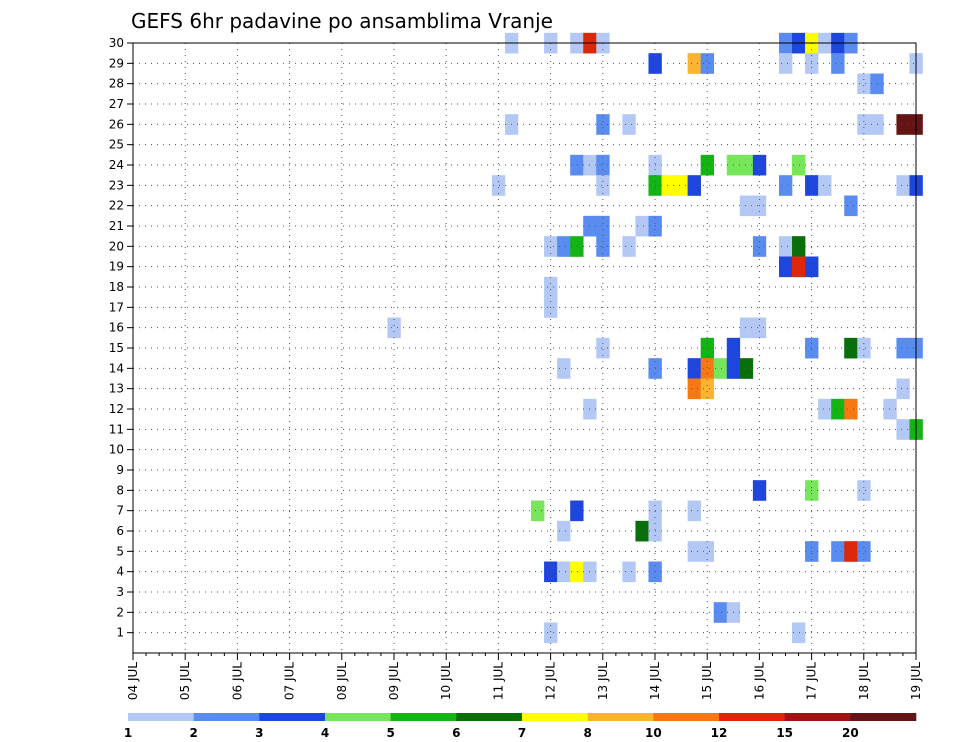 This screenshot has width=960, height=742. What do you see at coordinates (116, 206) in the screenshot?
I see `y-tick-label: 22` at bounding box center [116, 206].